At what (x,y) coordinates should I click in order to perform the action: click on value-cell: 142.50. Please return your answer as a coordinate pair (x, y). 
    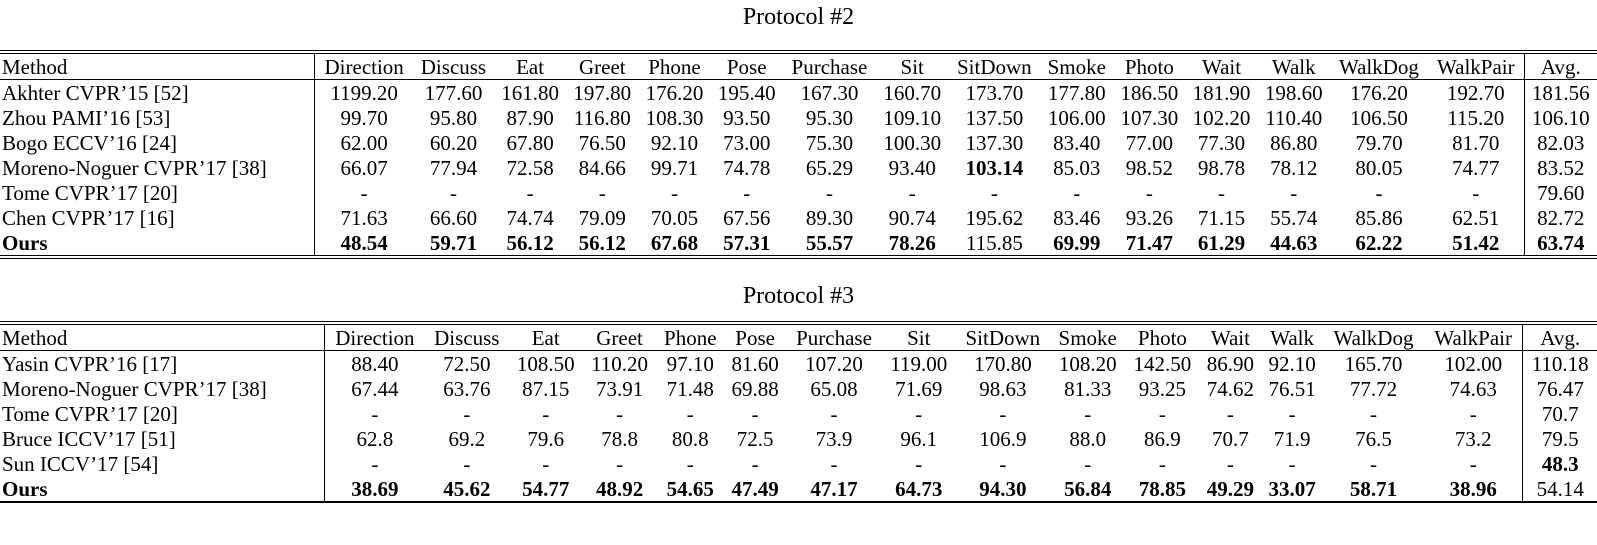
    Looking at the image, I should click on (1162, 363).